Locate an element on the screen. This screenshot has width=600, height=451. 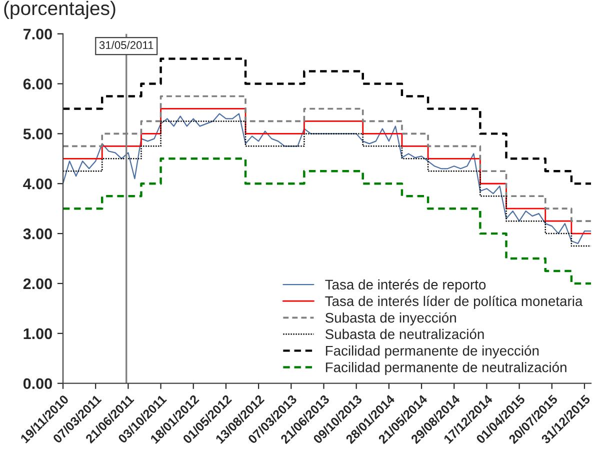
y-tick-label: 7.00 is located at coordinates (38, 34).